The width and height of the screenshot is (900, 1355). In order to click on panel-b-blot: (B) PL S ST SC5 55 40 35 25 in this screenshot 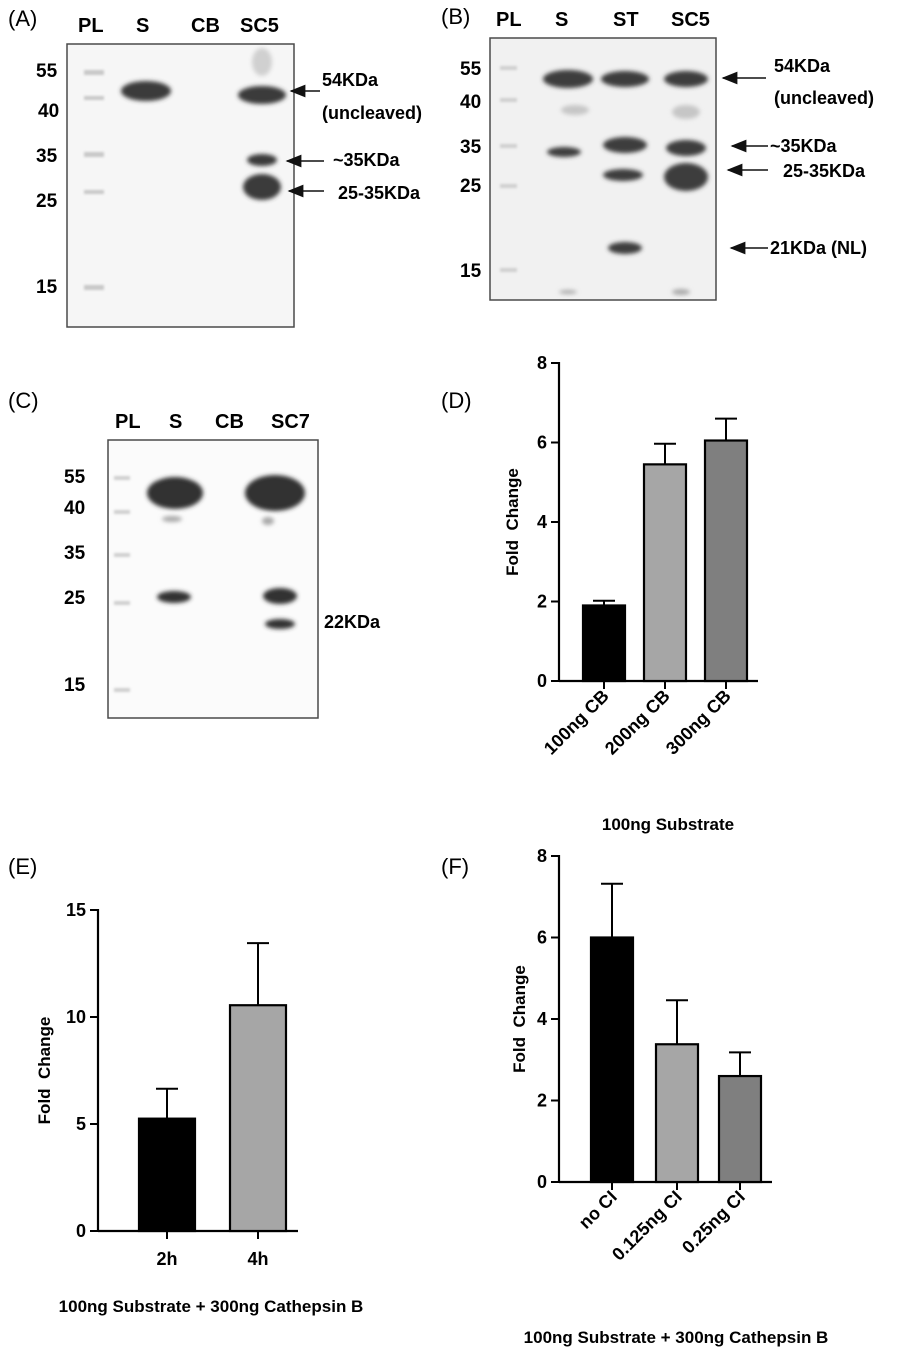, I will do `click(657, 152)`.